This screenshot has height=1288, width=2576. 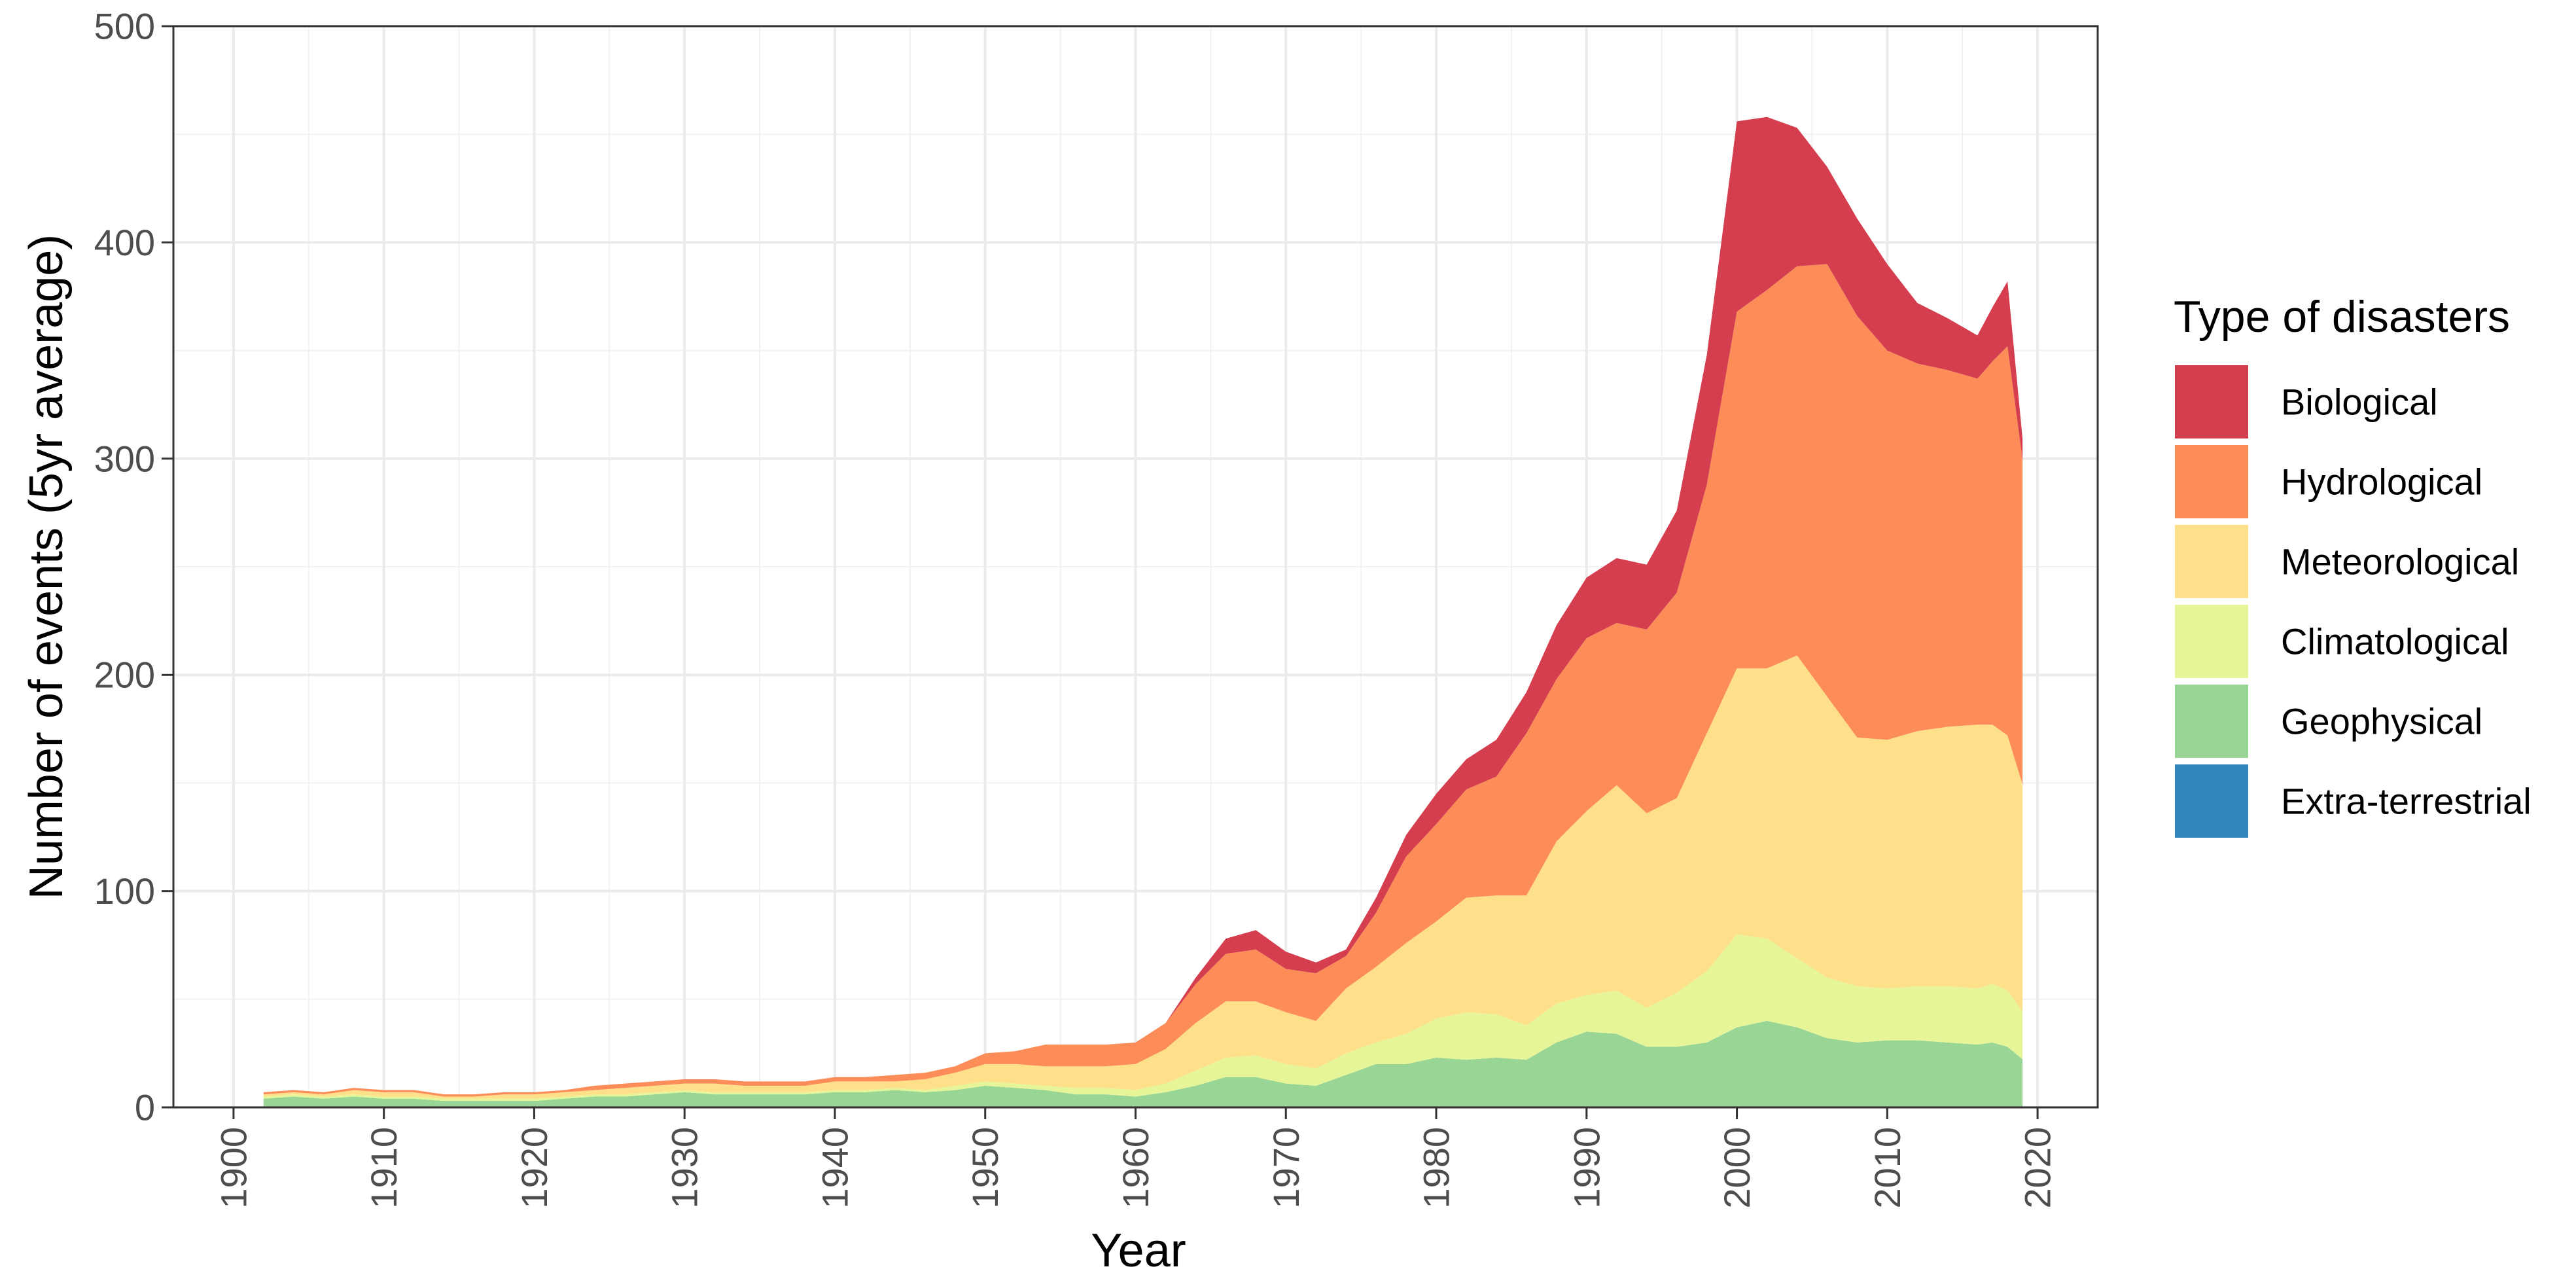 What do you see at coordinates (2406, 801) in the screenshot?
I see `legend-label: Extra-terrestrial` at bounding box center [2406, 801].